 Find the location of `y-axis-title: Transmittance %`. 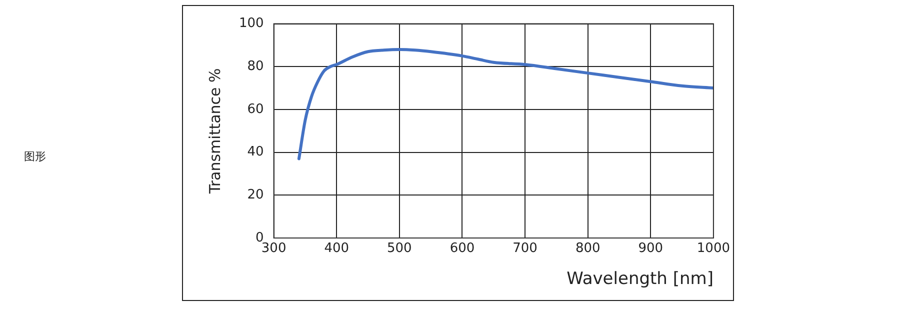

y-axis-title: Transmittance % is located at coordinates (215, 131).